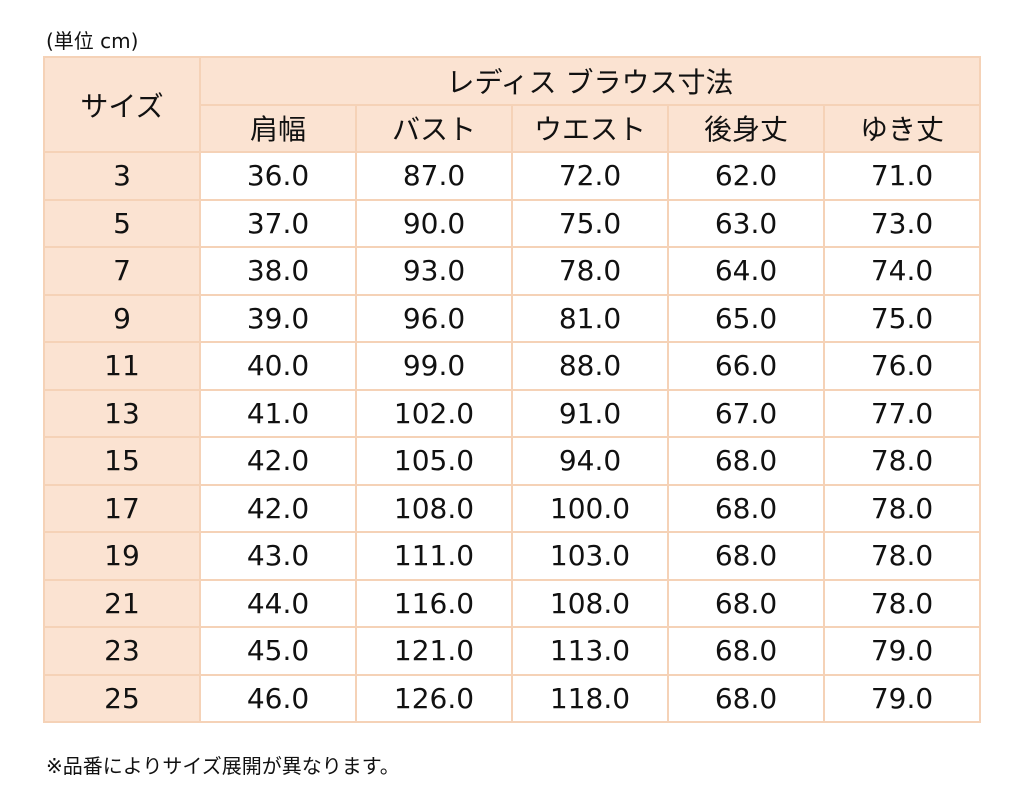  I want to click on column-header-bust: バスト, so click(434, 128).